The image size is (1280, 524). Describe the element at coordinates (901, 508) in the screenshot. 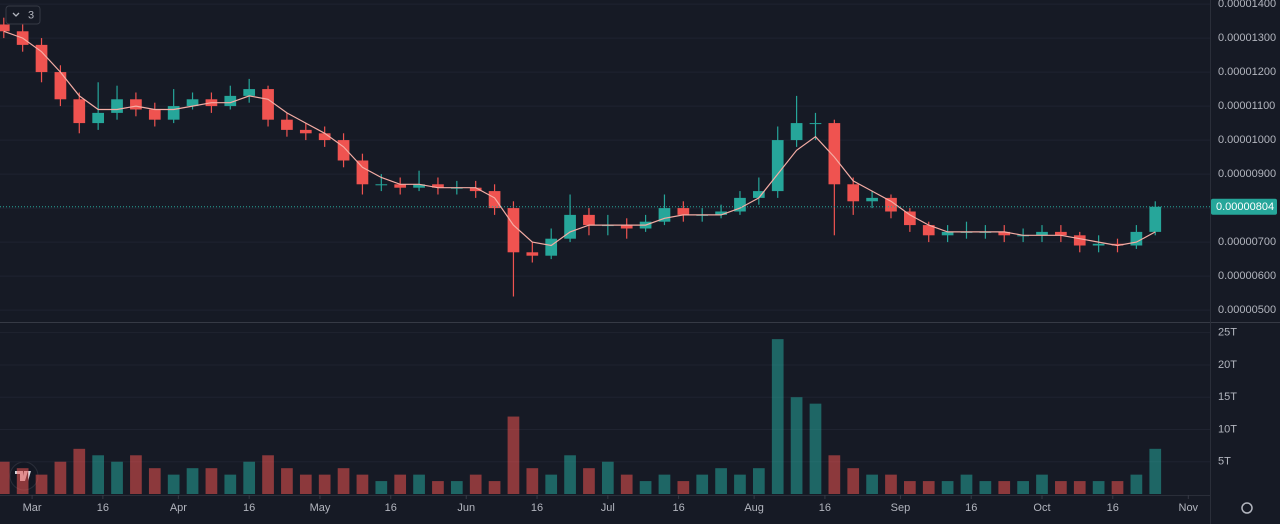

I see `x-tick-label: Sep` at that location.